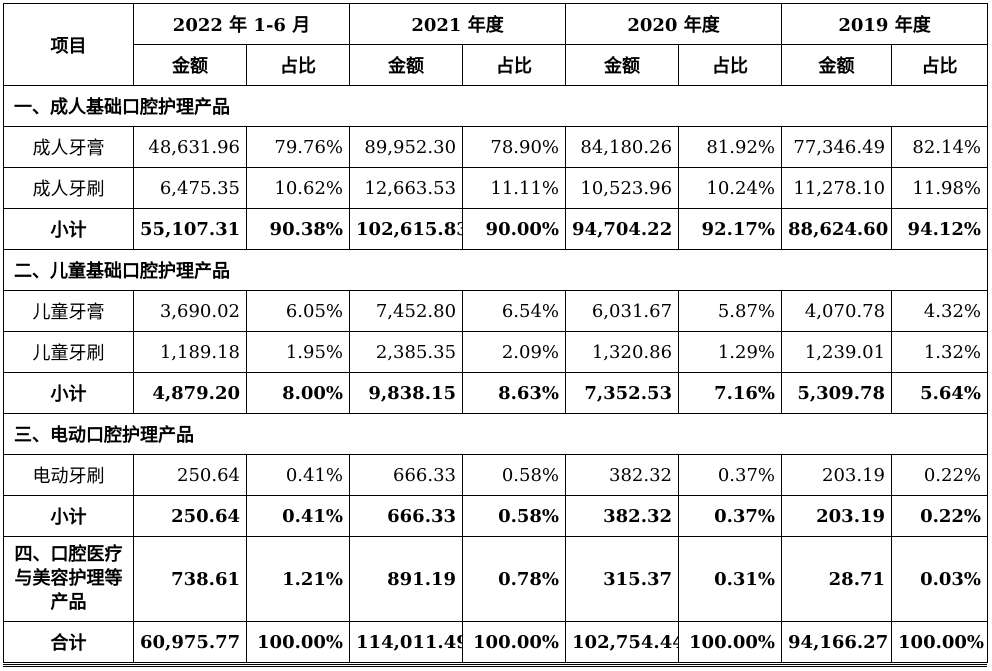  What do you see at coordinates (68, 311) in the screenshot?
I see `row-label: 儿童牙膏` at bounding box center [68, 311].